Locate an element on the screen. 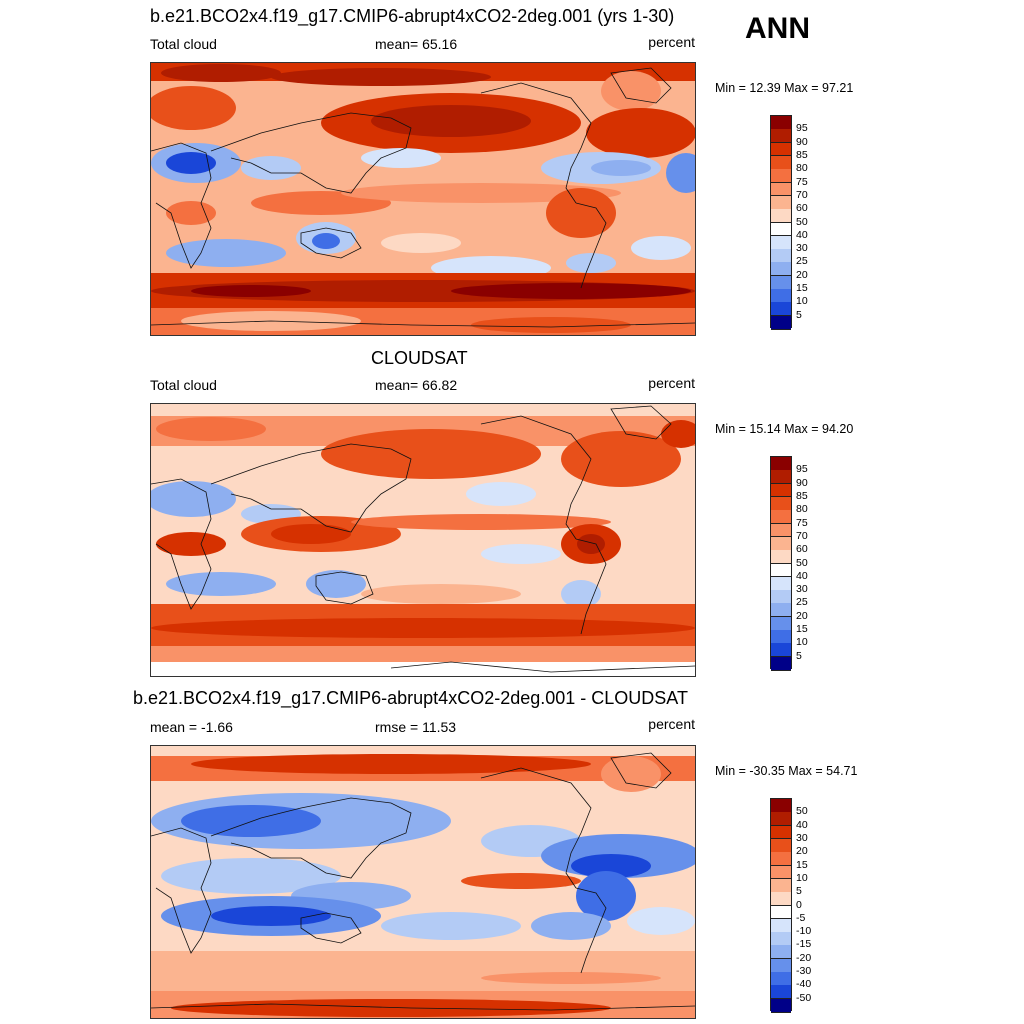 The image size is (1024, 1024). map-model is located at coordinates (423, 199).